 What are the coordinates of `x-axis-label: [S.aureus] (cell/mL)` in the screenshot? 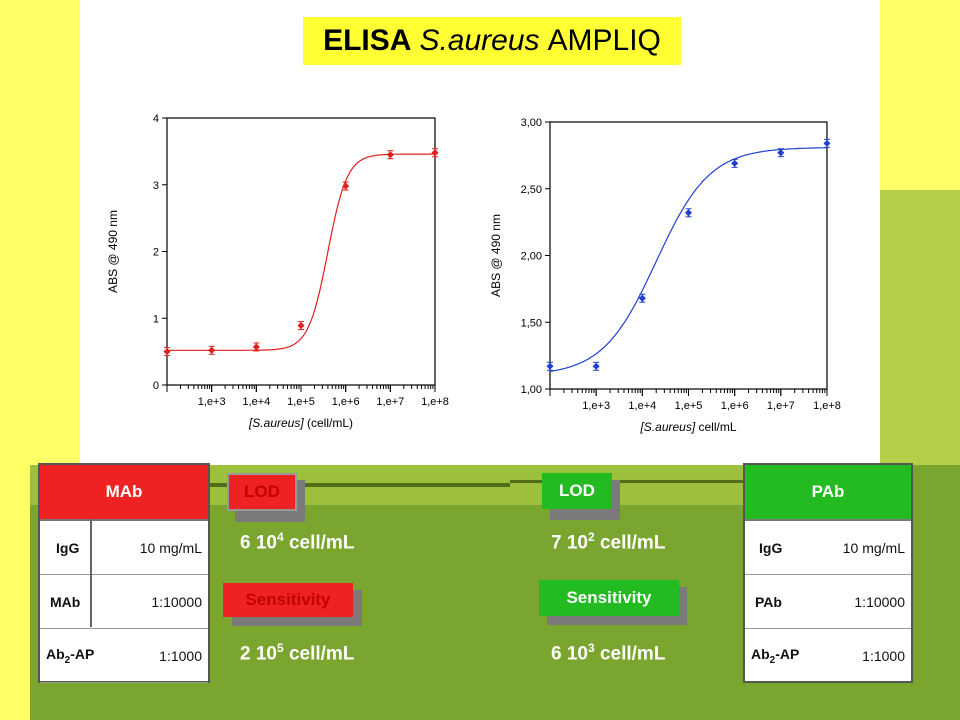 It's located at (300, 423).